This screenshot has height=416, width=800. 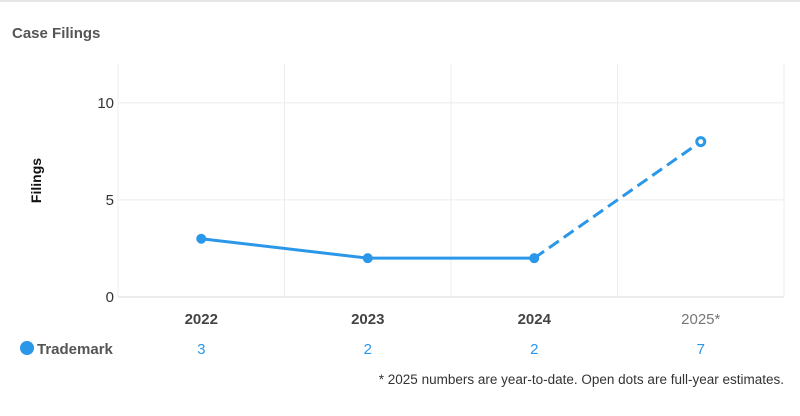 I want to click on x-tick-label: 2023, so click(x=367, y=319).